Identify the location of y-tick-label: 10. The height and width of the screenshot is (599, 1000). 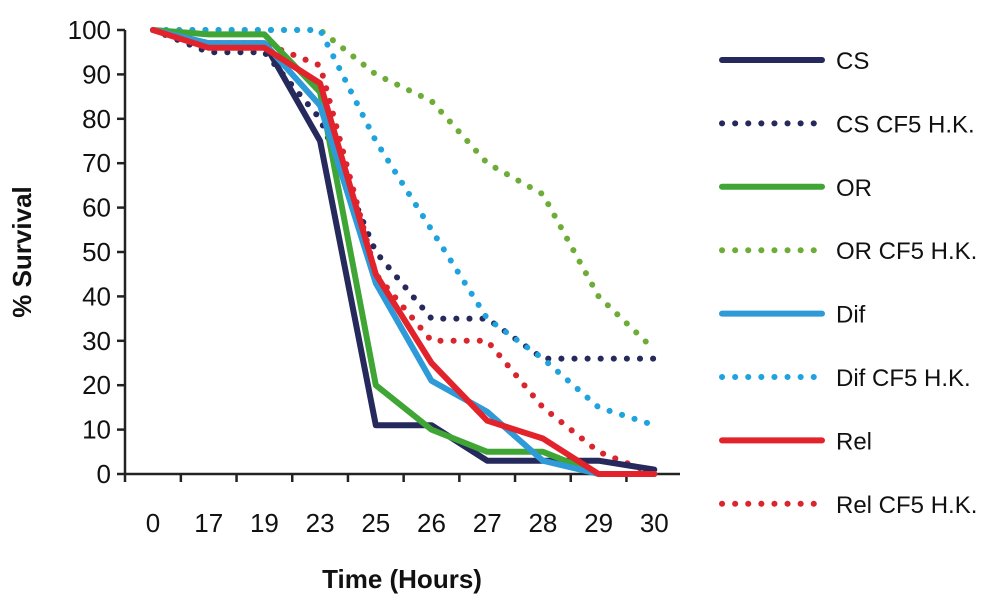
(96, 430).